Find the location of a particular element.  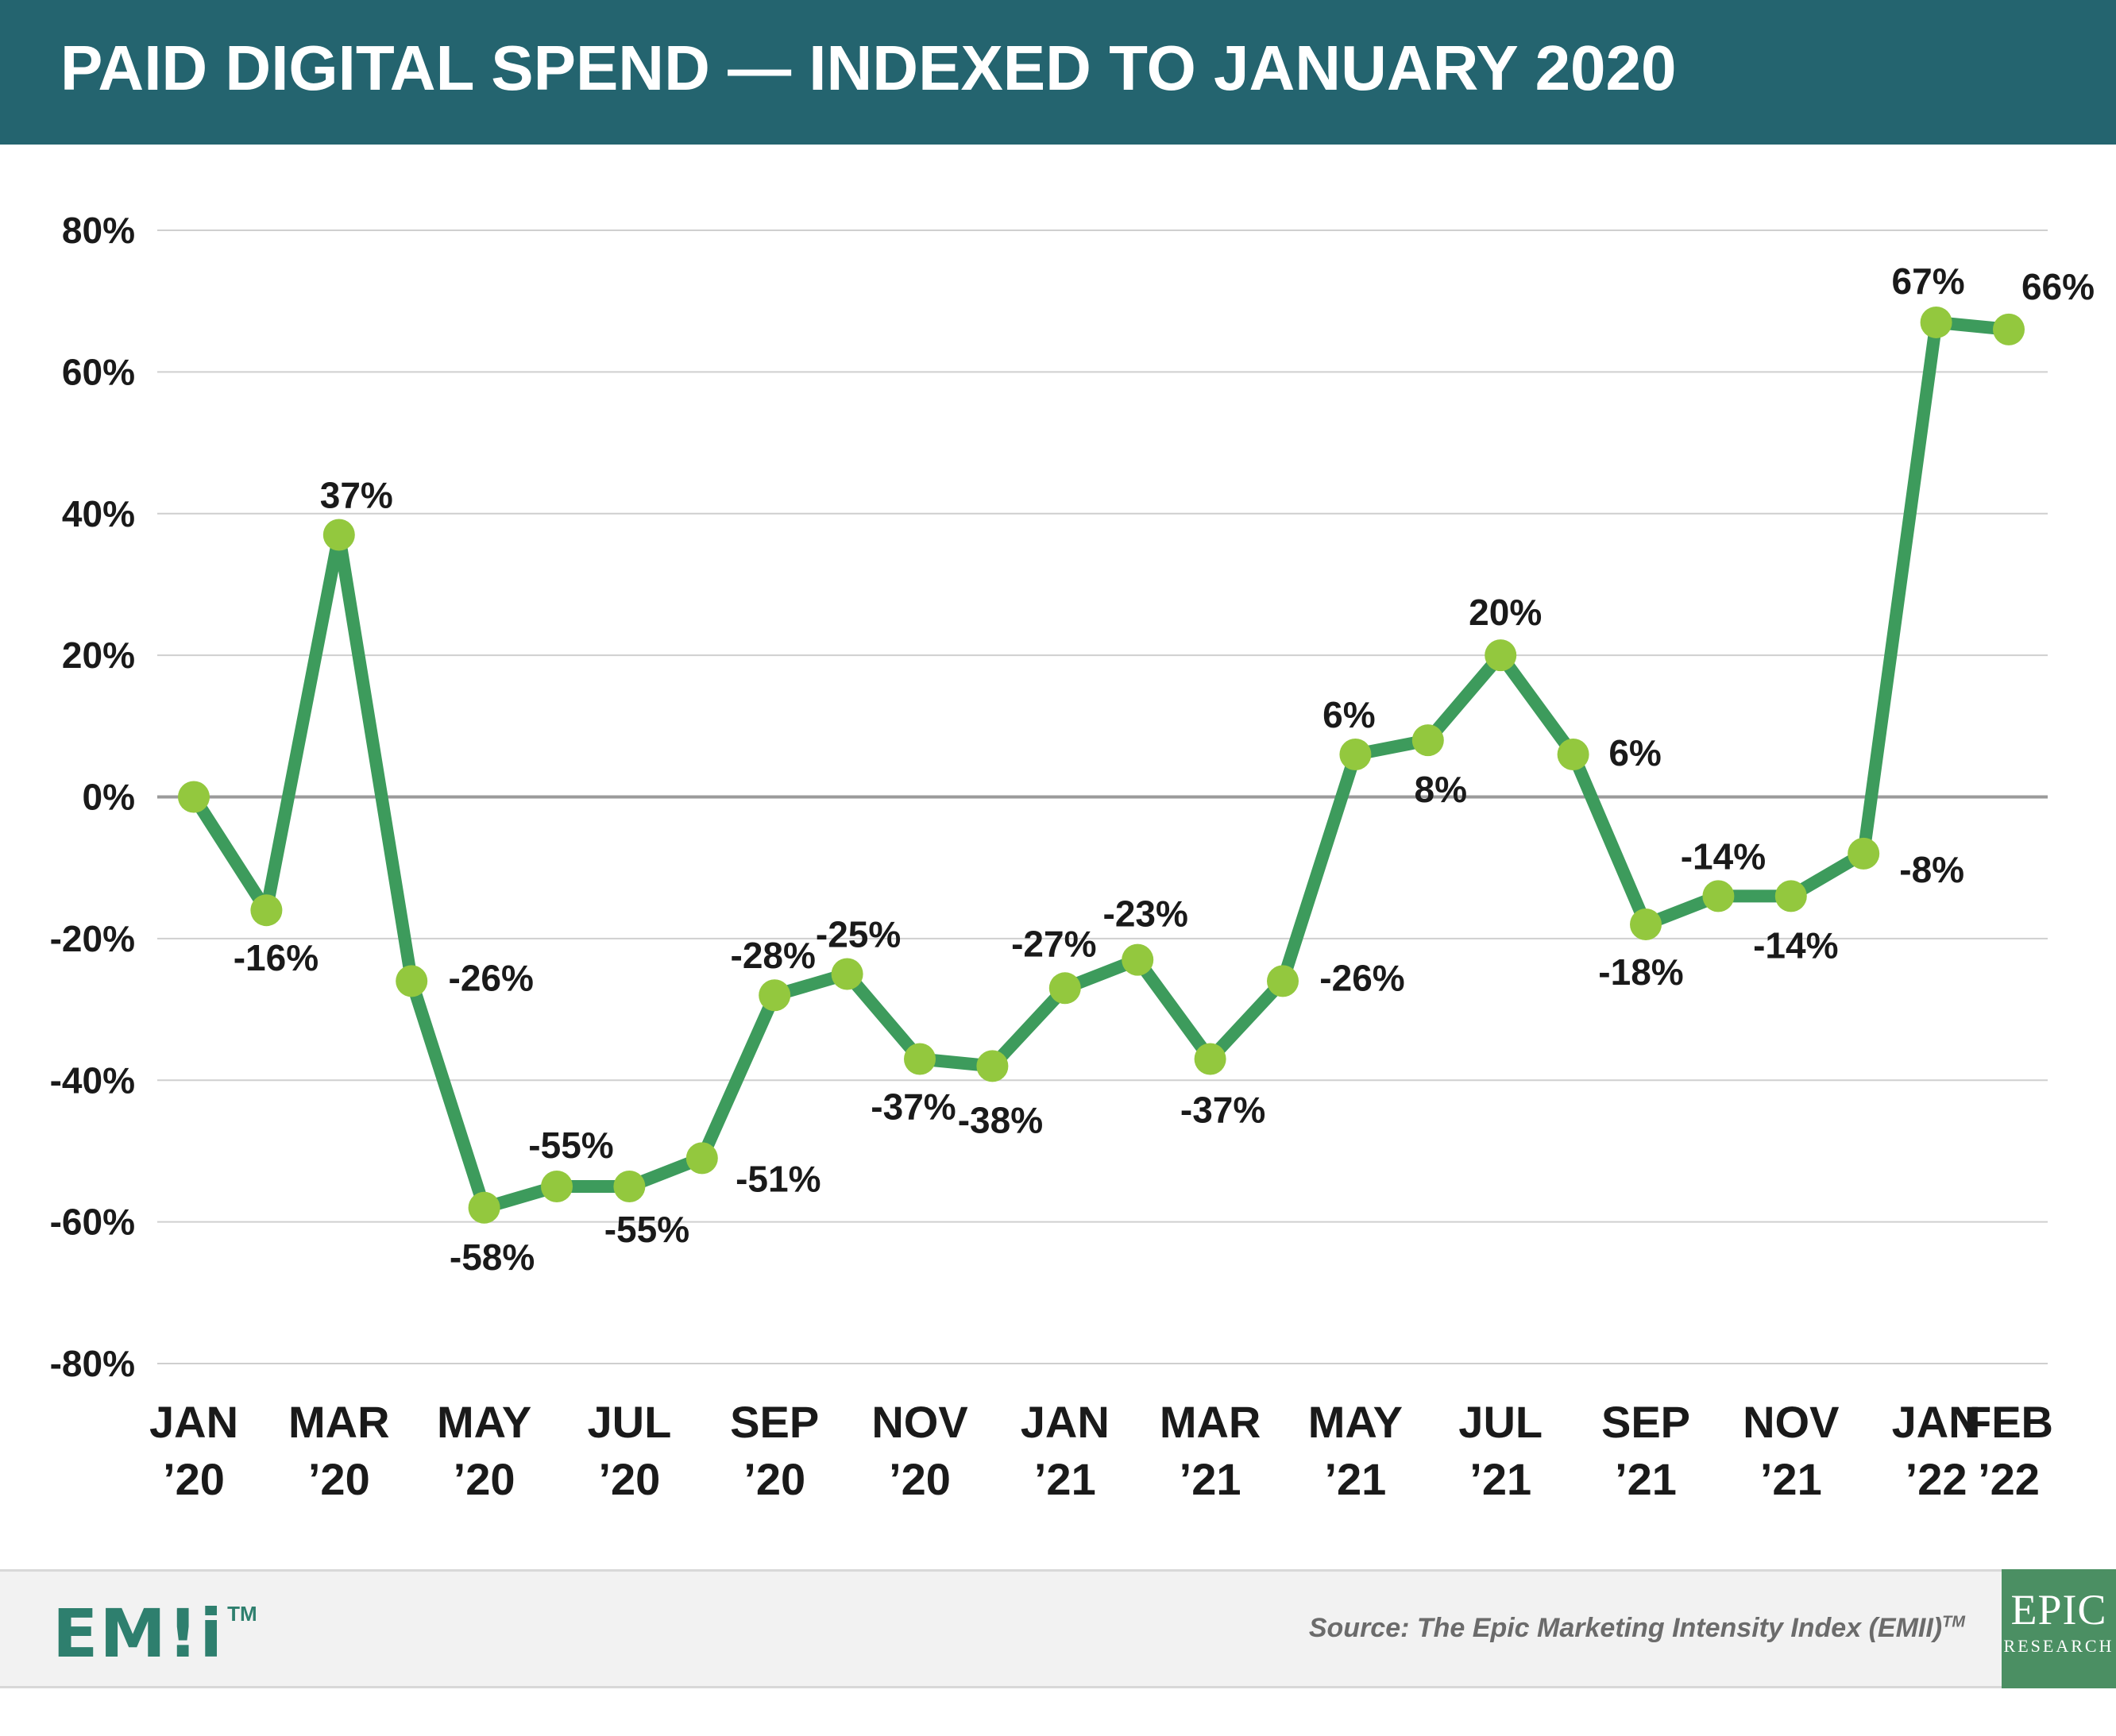

data-label: 67% is located at coordinates (1929, 281).